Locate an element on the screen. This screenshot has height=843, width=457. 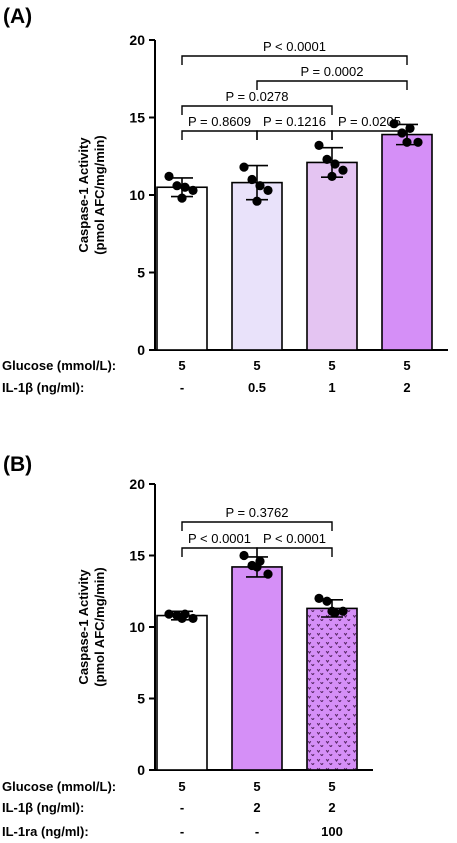
comparison-bracket: P = 0.1216 is located at coordinates (294, 127).